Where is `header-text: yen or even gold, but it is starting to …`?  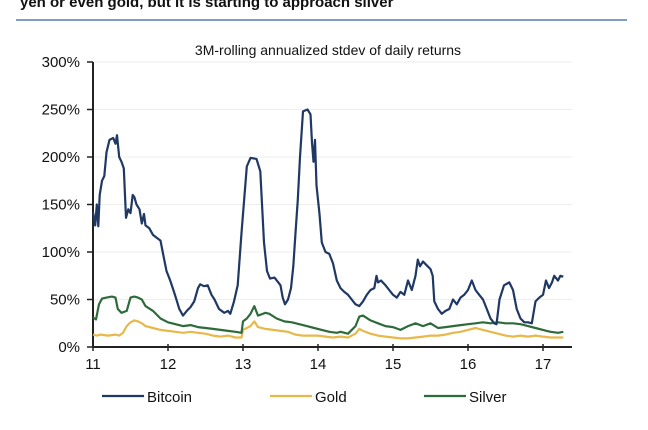
header-text: yen or even gold, but it is starting to … is located at coordinates (207, 5).